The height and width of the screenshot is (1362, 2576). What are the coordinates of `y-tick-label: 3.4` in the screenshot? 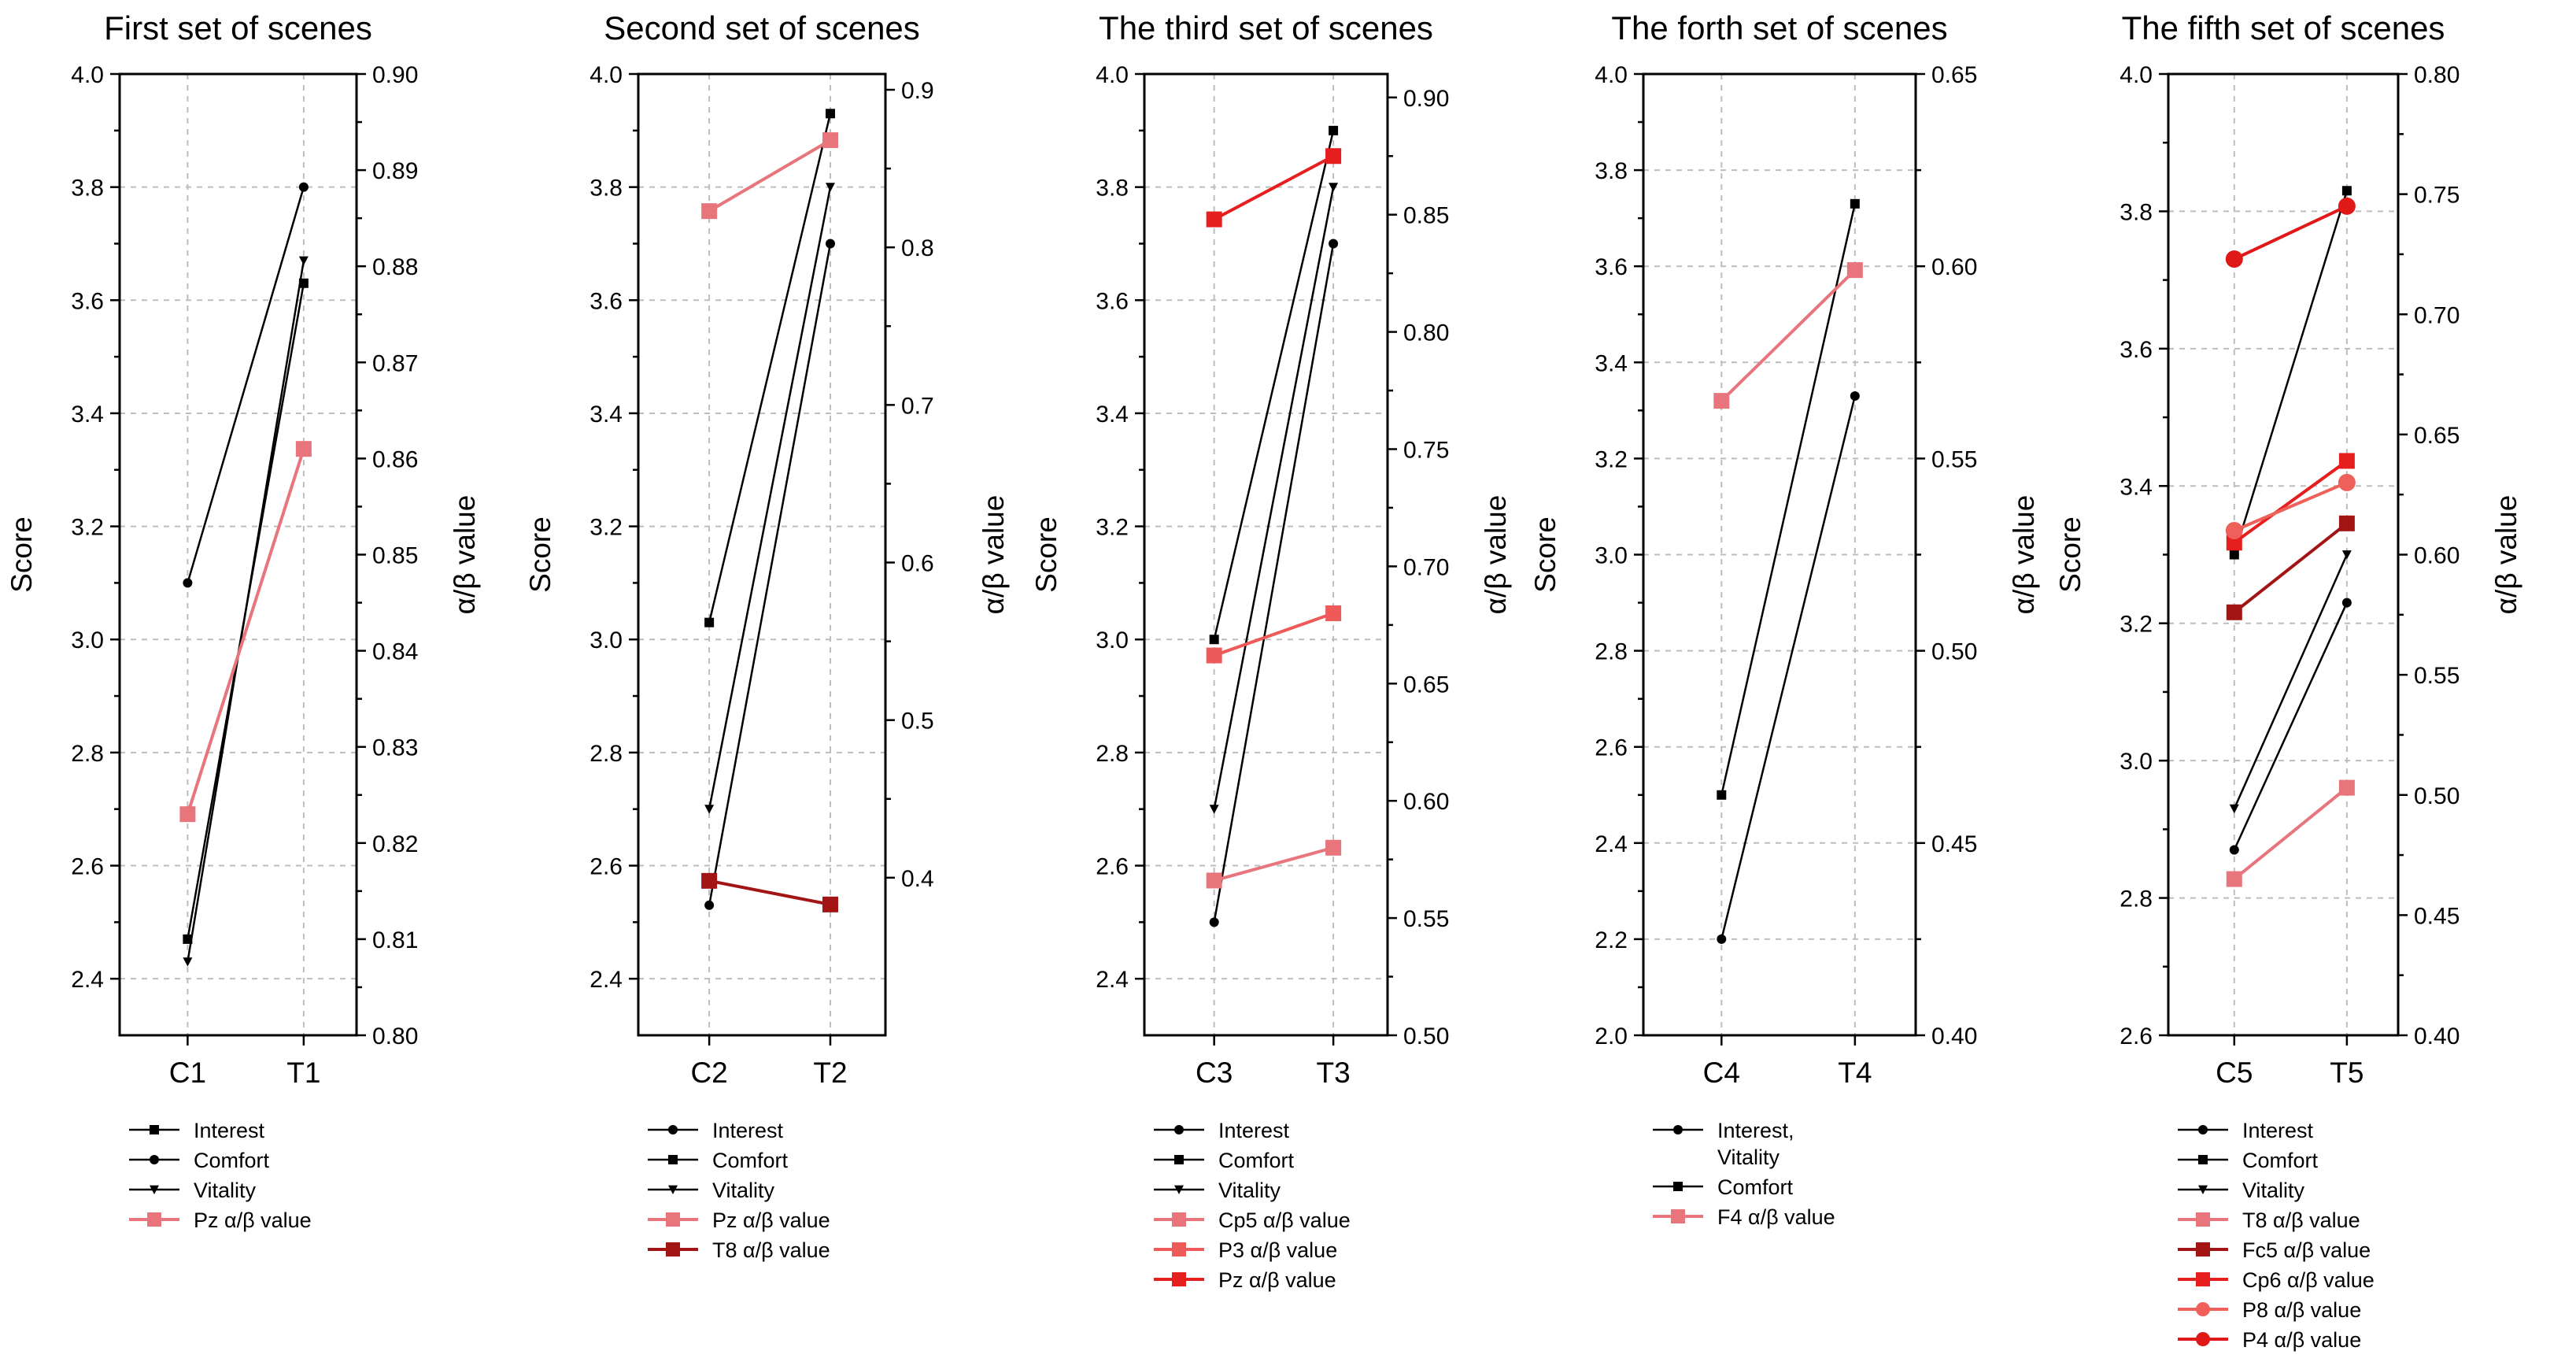 It's located at (2136, 487).